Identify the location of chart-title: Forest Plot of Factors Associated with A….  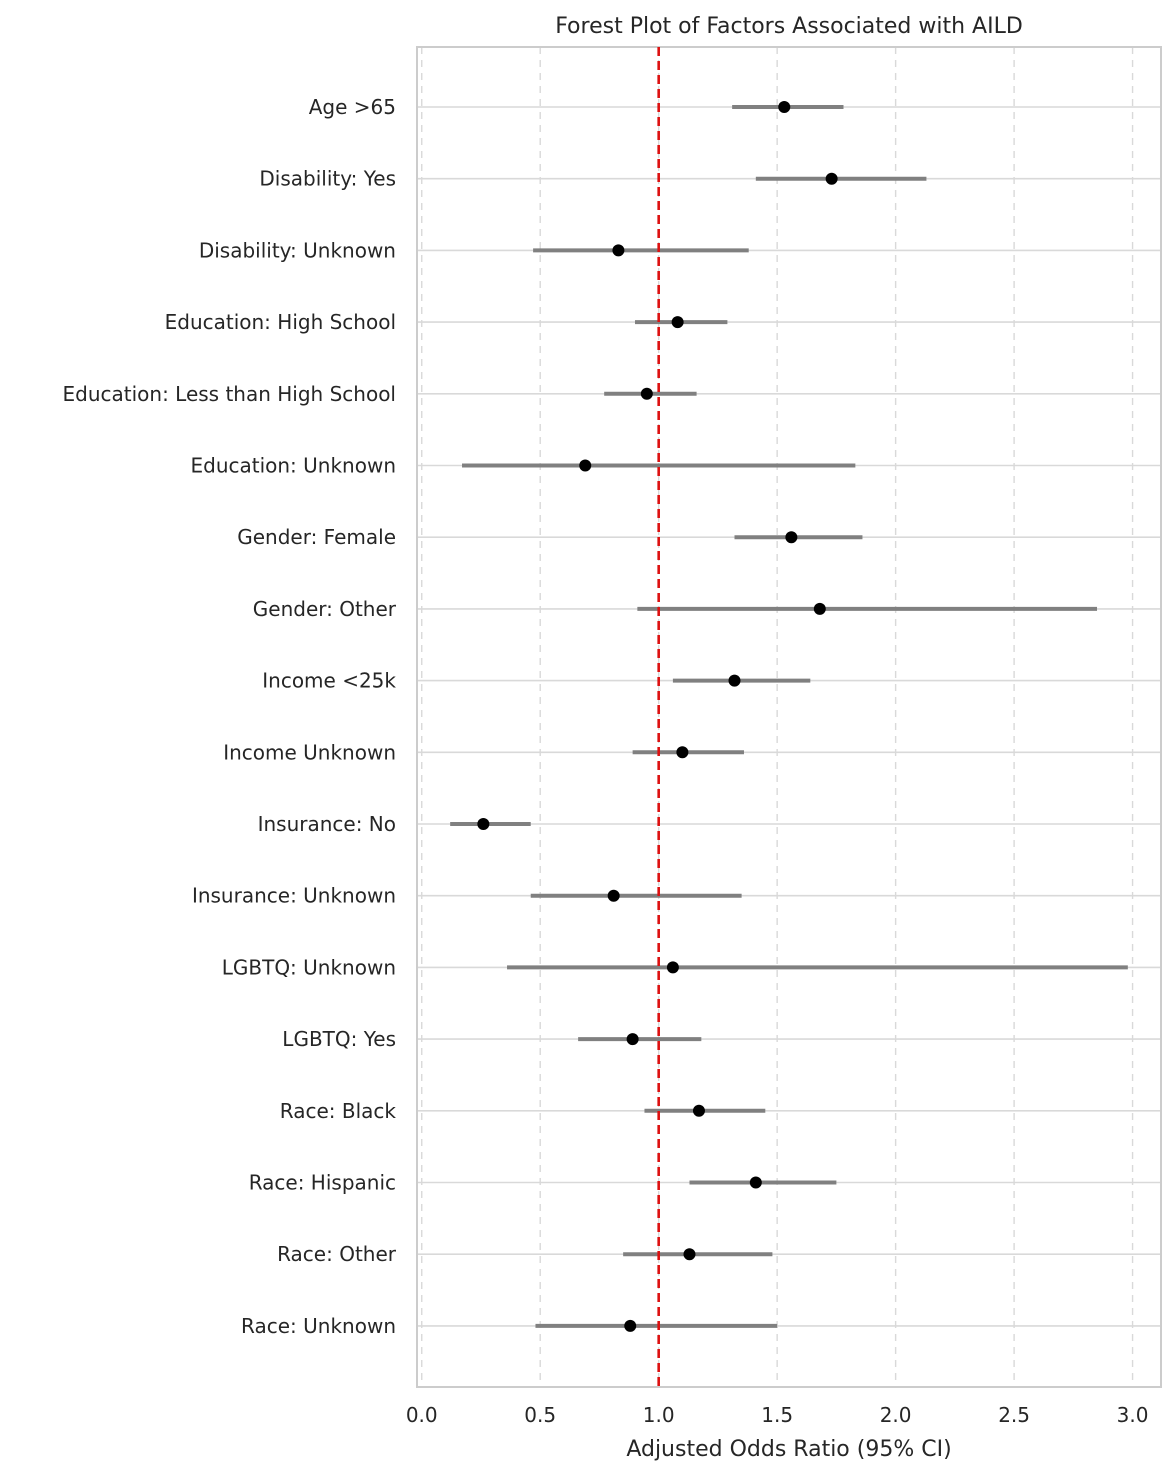
(789, 26).